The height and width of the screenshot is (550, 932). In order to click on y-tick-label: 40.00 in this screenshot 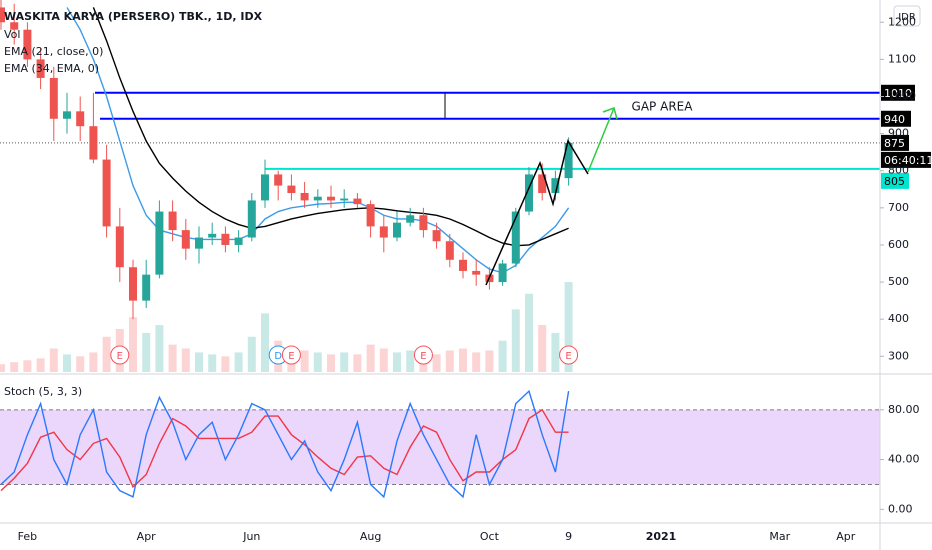, I will do `click(904, 459)`.